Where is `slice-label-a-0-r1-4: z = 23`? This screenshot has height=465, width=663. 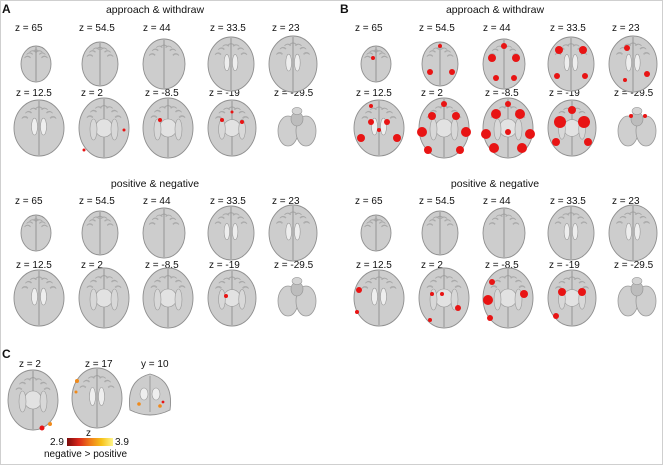 slice-label-a-0-r1-4: z = 23 is located at coordinates (286, 28).